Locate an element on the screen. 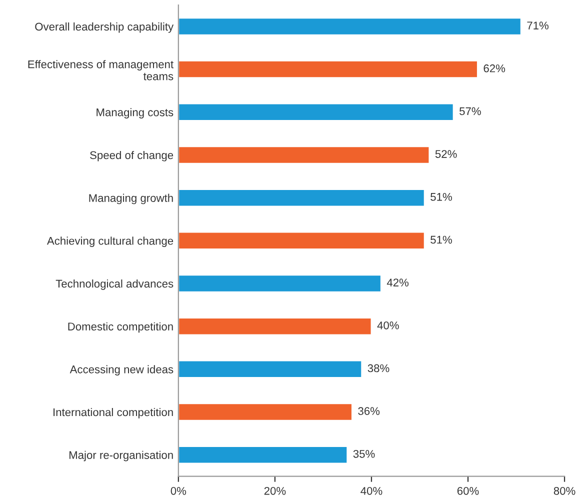  data-label: 71% is located at coordinates (537, 26).